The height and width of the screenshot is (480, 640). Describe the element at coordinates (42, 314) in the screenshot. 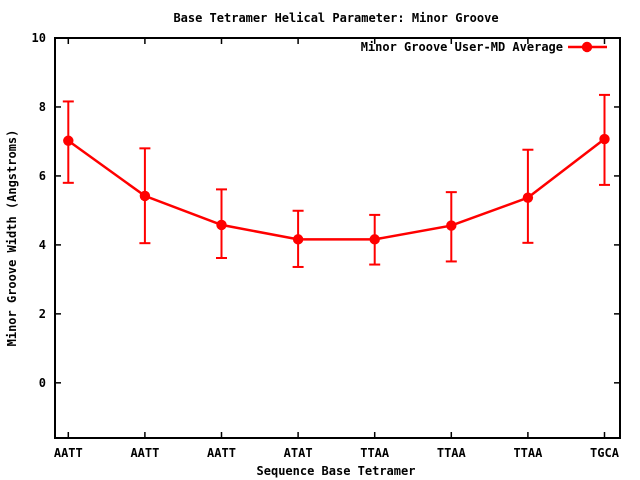

I see `y-tick-label: 2` at that location.